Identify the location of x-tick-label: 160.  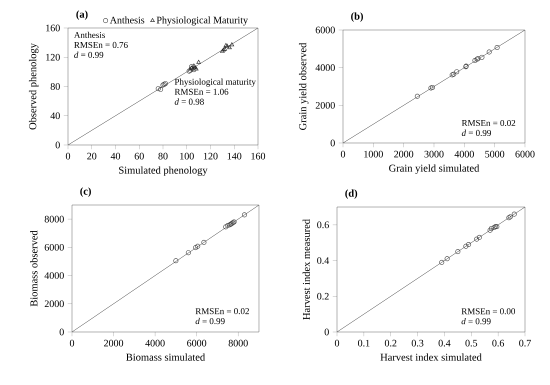
(258, 156).